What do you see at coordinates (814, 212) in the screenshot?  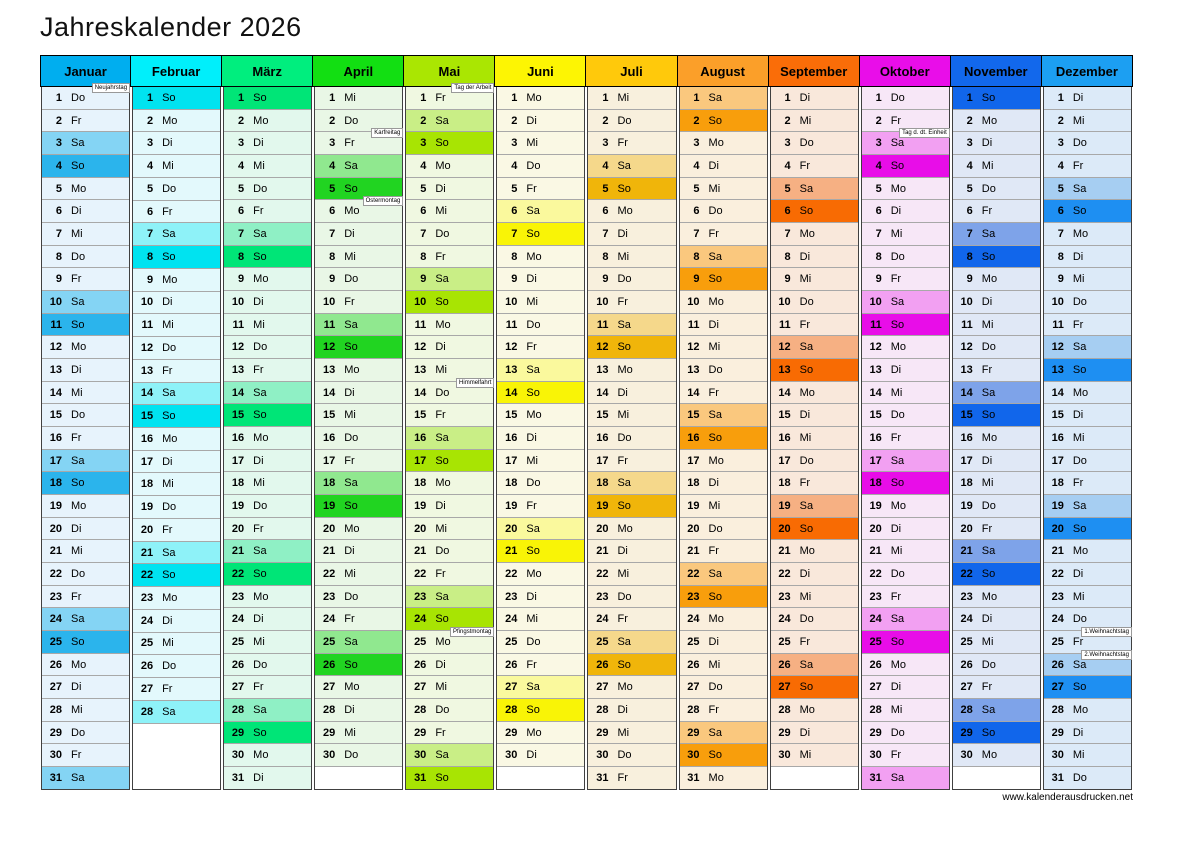 I see `day-cell: 6 So` at bounding box center [814, 212].